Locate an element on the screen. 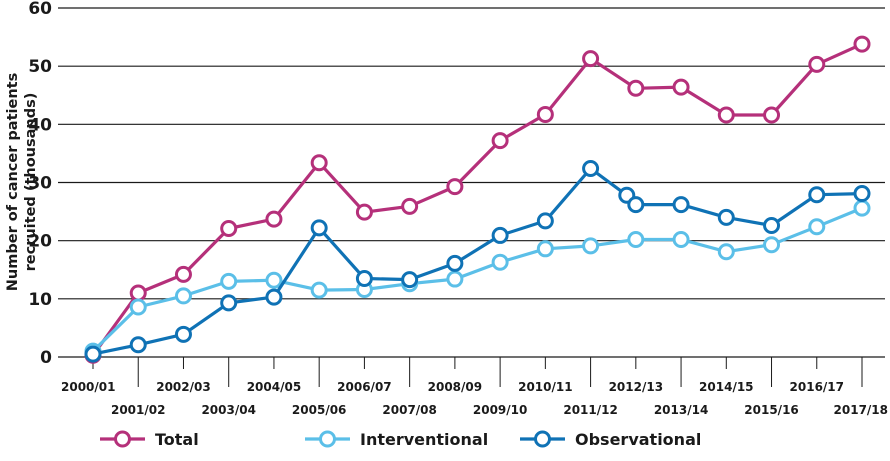 The width and height of the screenshot is (890, 461). legend-label: Observational is located at coordinates (638, 439).